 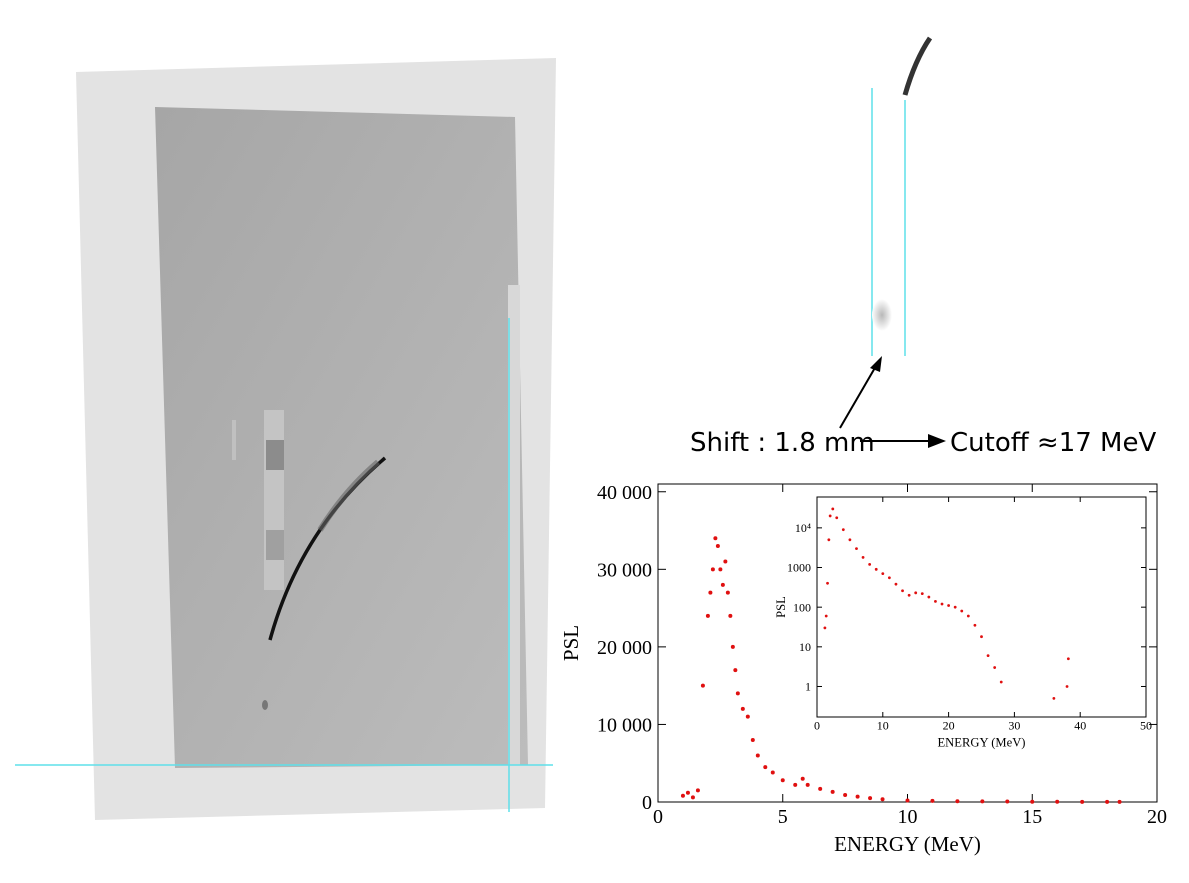 I want to click on y-tick-label: 1000, so click(x=799, y=568).